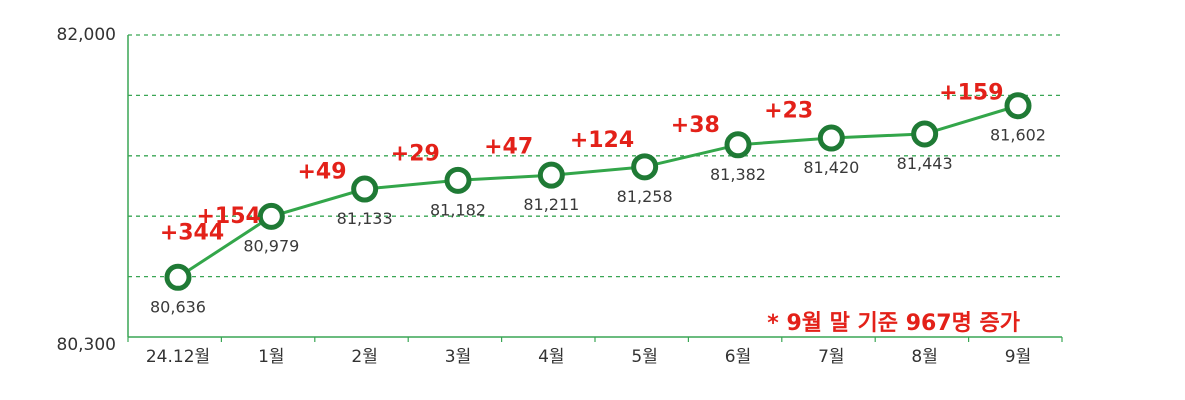 Image resolution: width=1185 pixels, height=400 pixels. I want to click on x-tick-label: 3월, so click(458, 357).